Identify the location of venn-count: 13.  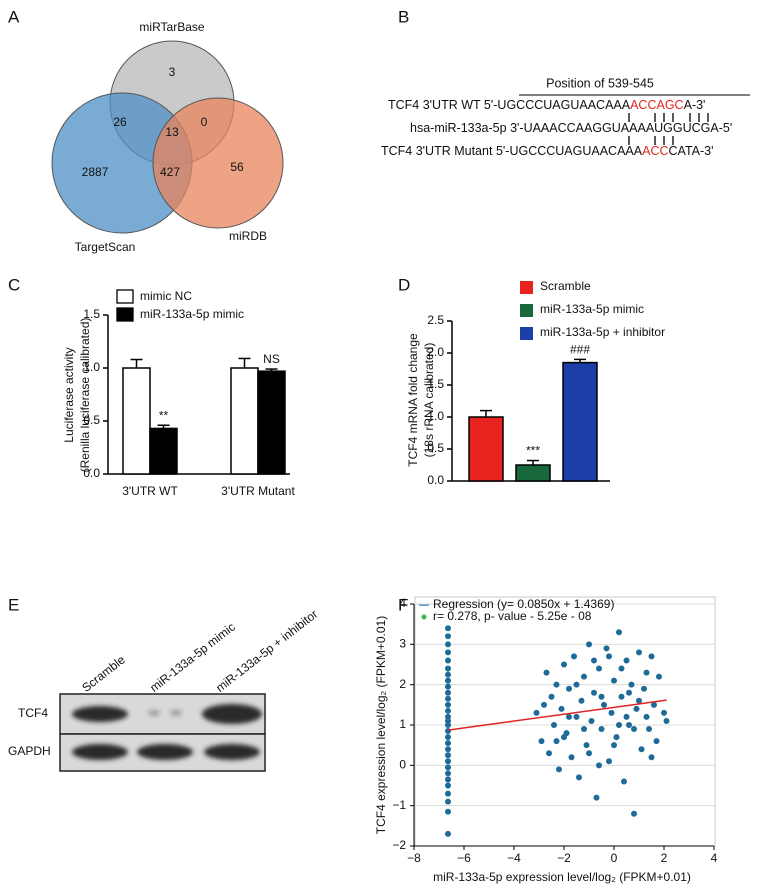
(172, 132).